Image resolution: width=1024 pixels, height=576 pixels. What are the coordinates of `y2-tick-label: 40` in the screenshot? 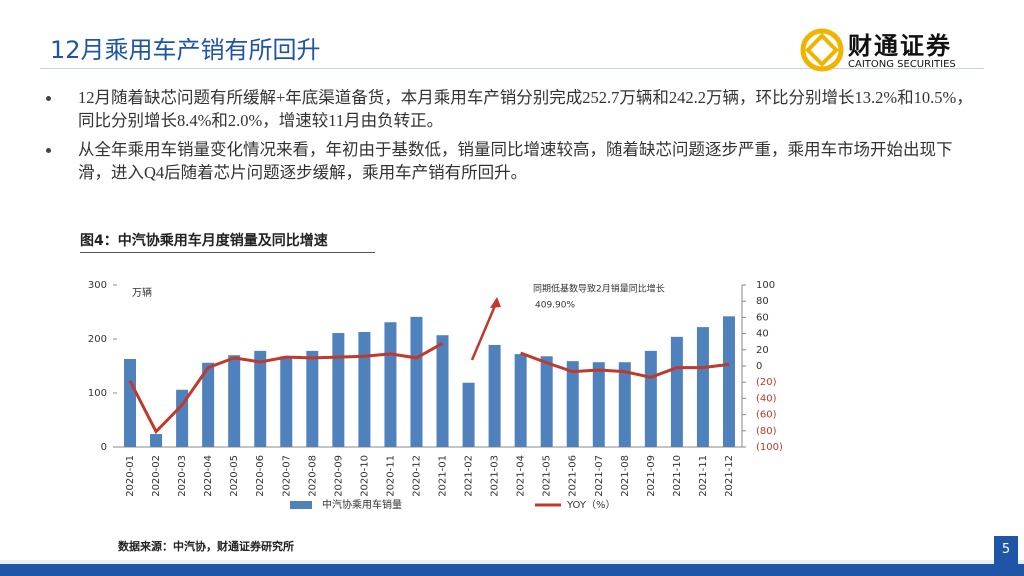 It's located at (762, 334).